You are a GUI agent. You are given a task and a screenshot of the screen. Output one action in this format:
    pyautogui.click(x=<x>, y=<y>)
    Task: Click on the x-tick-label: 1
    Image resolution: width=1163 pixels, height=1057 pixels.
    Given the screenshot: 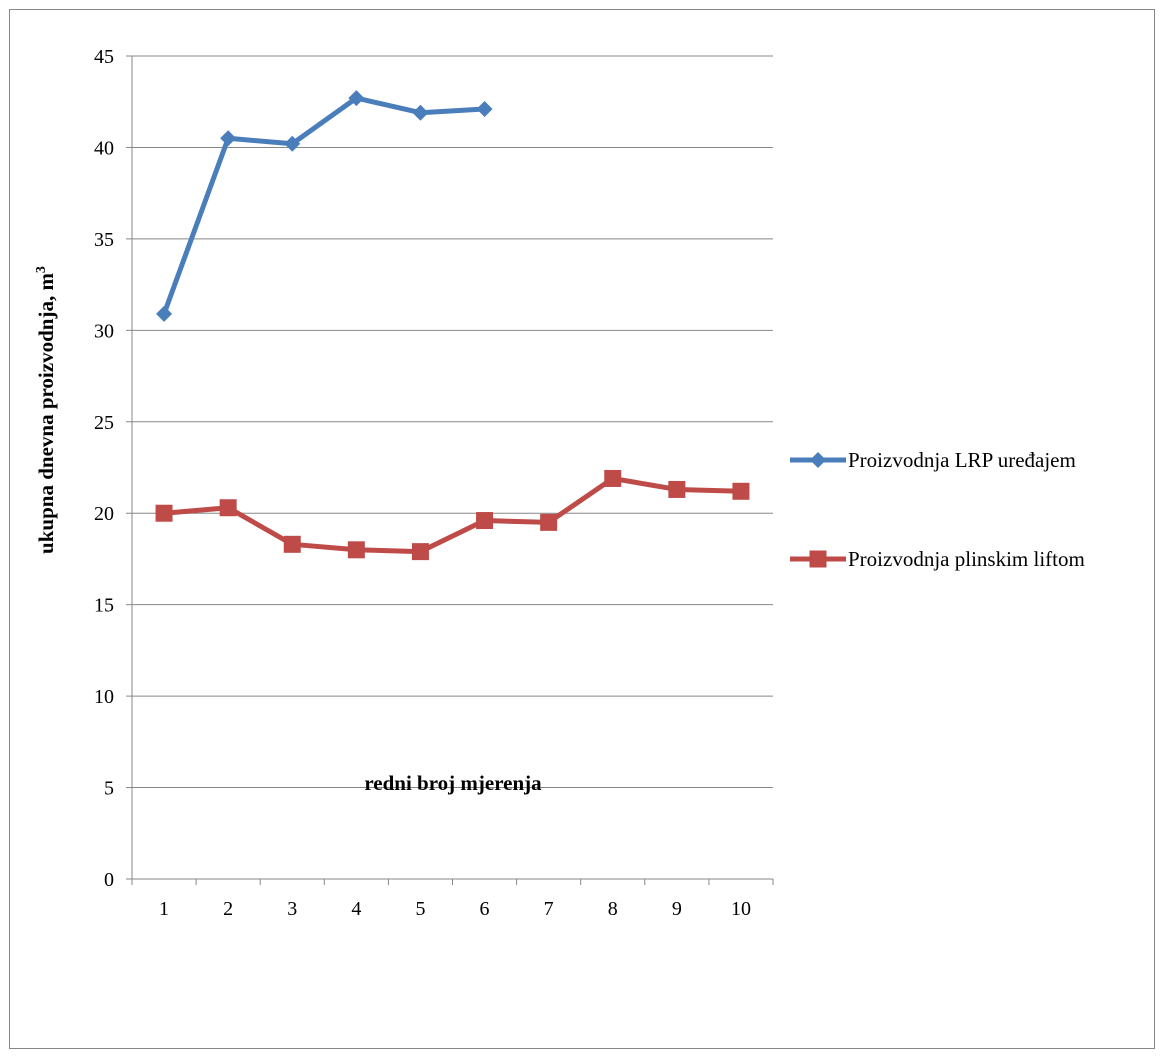 What is the action you would take?
    pyautogui.click(x=164, y=909)
    